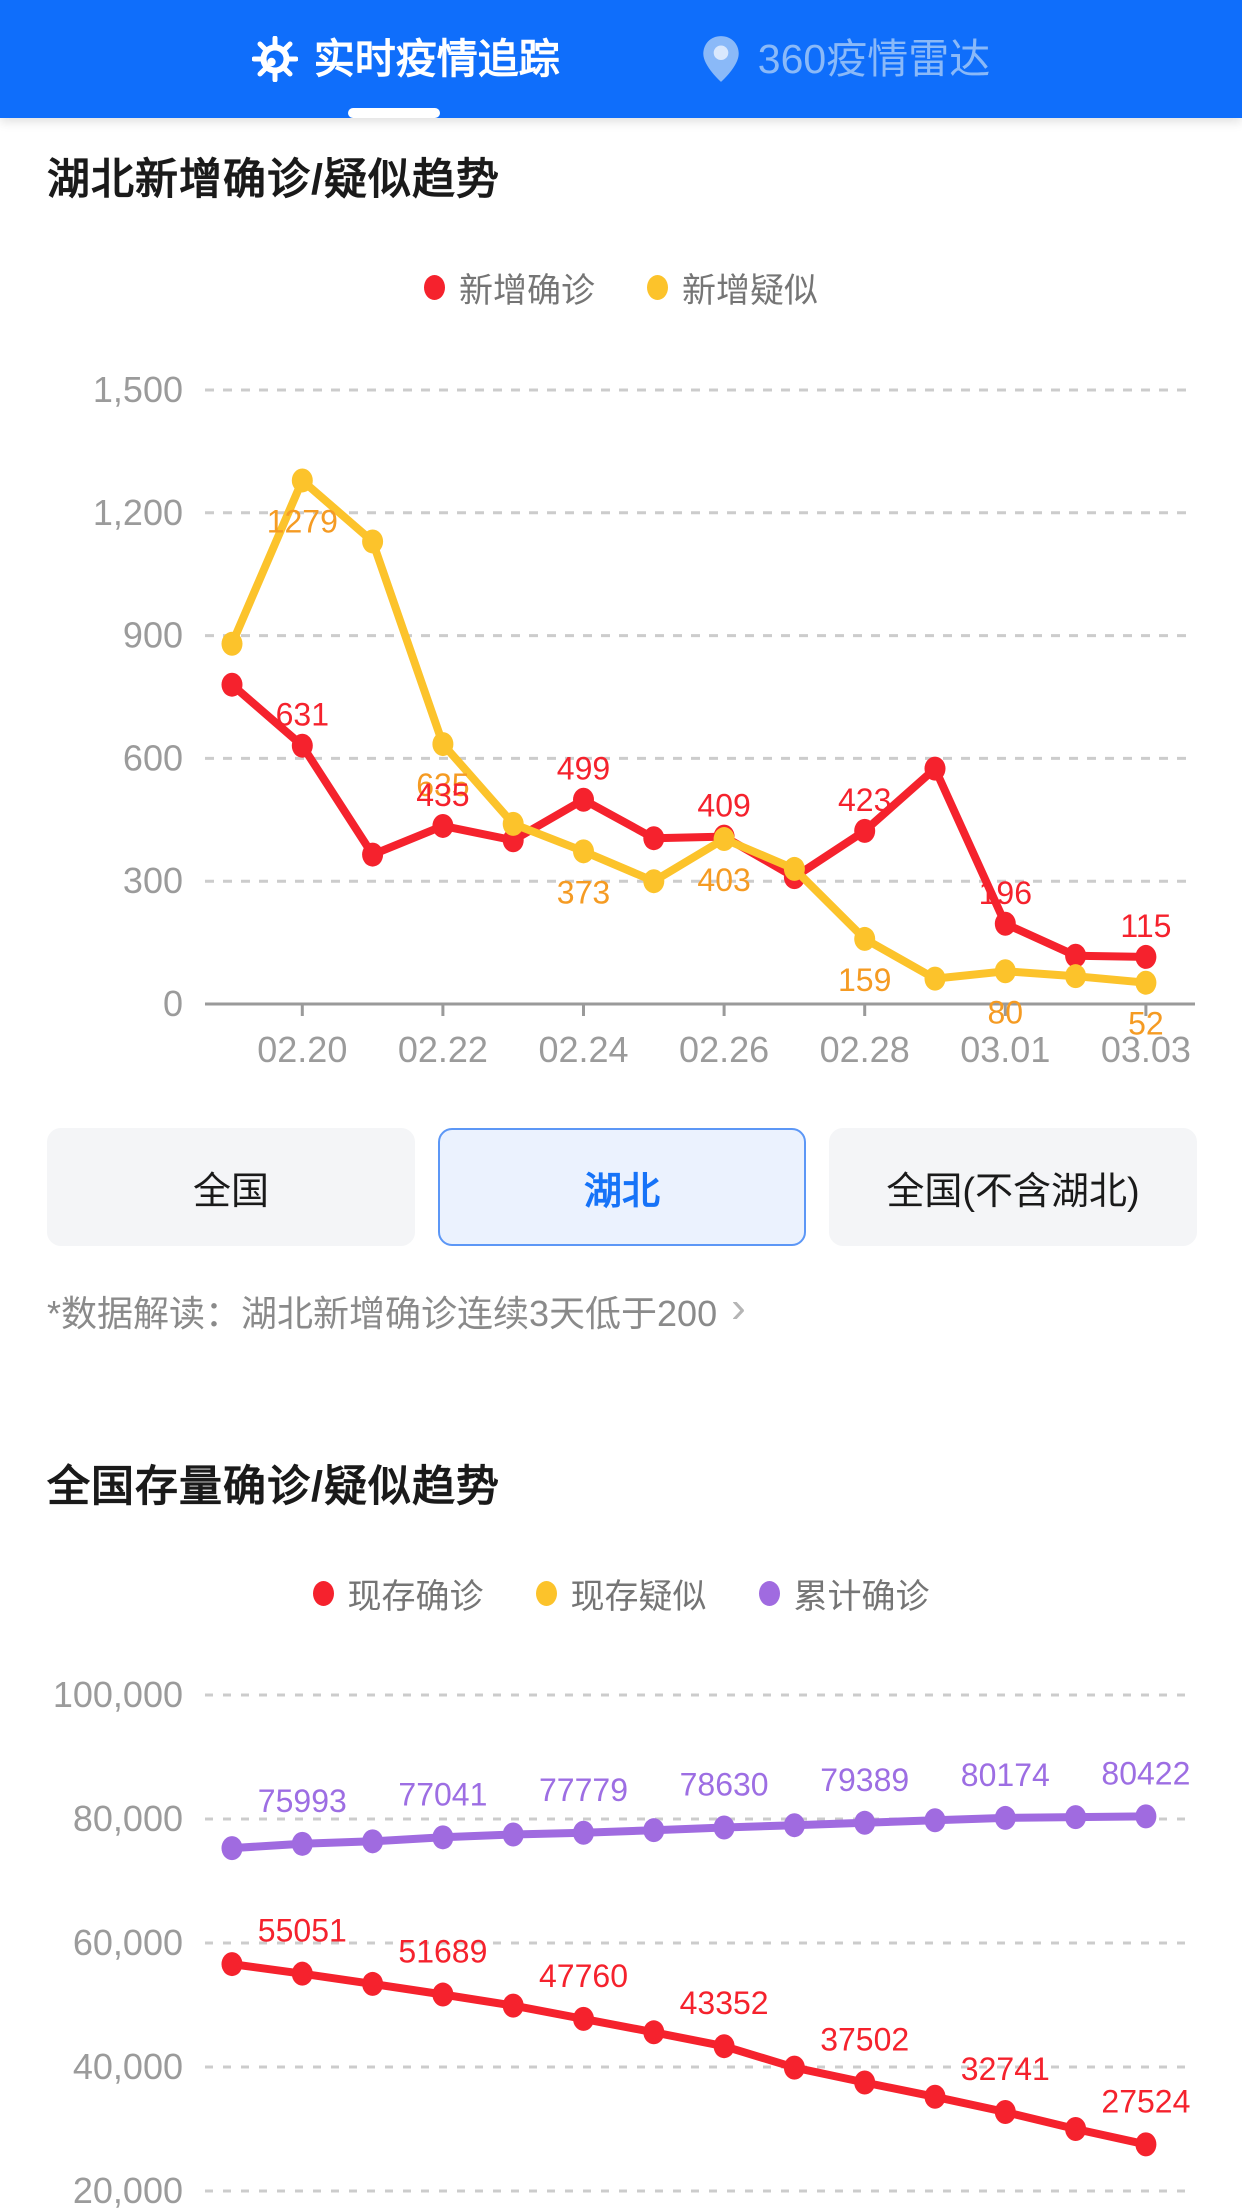 The width and height of the screenshot is (1242, 2208). Describe the element at coordinates (723, 806) in the screenshot. I see `svg-text: 409` at that location.